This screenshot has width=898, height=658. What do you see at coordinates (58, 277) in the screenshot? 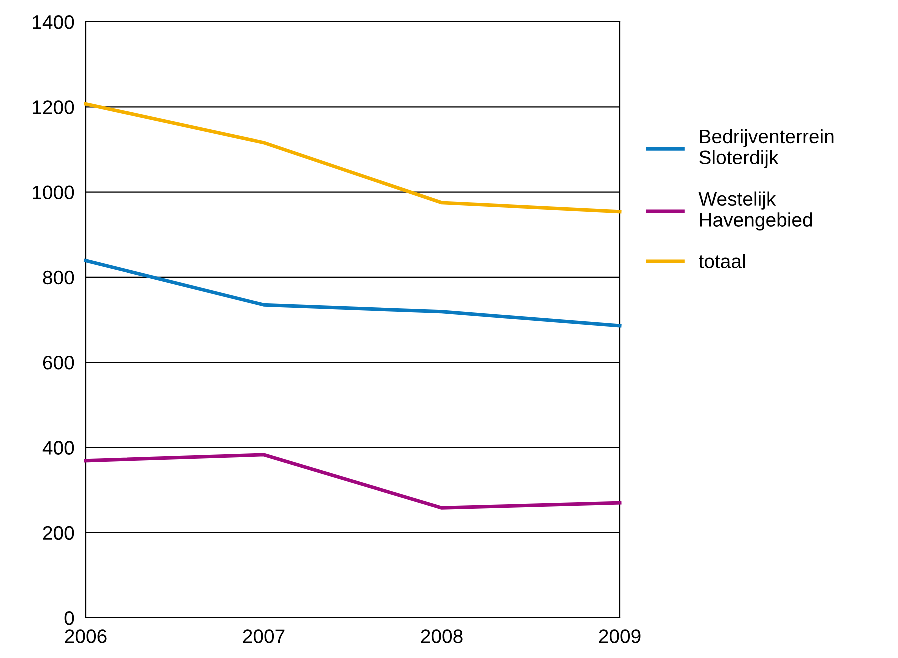
I see `y-tick-label: 800` at bounding box center [58, 277].